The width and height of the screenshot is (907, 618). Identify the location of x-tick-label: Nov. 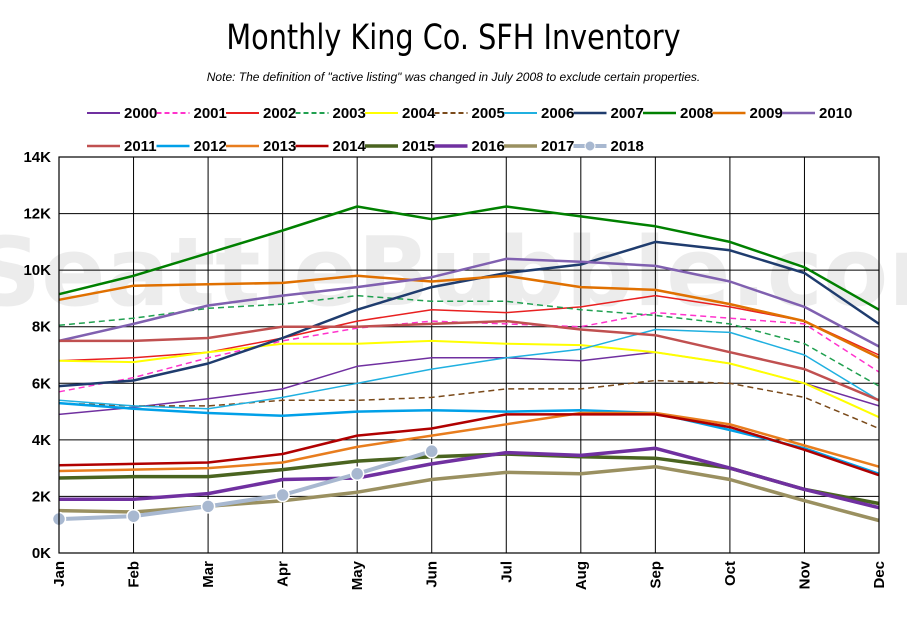
(804, 574).